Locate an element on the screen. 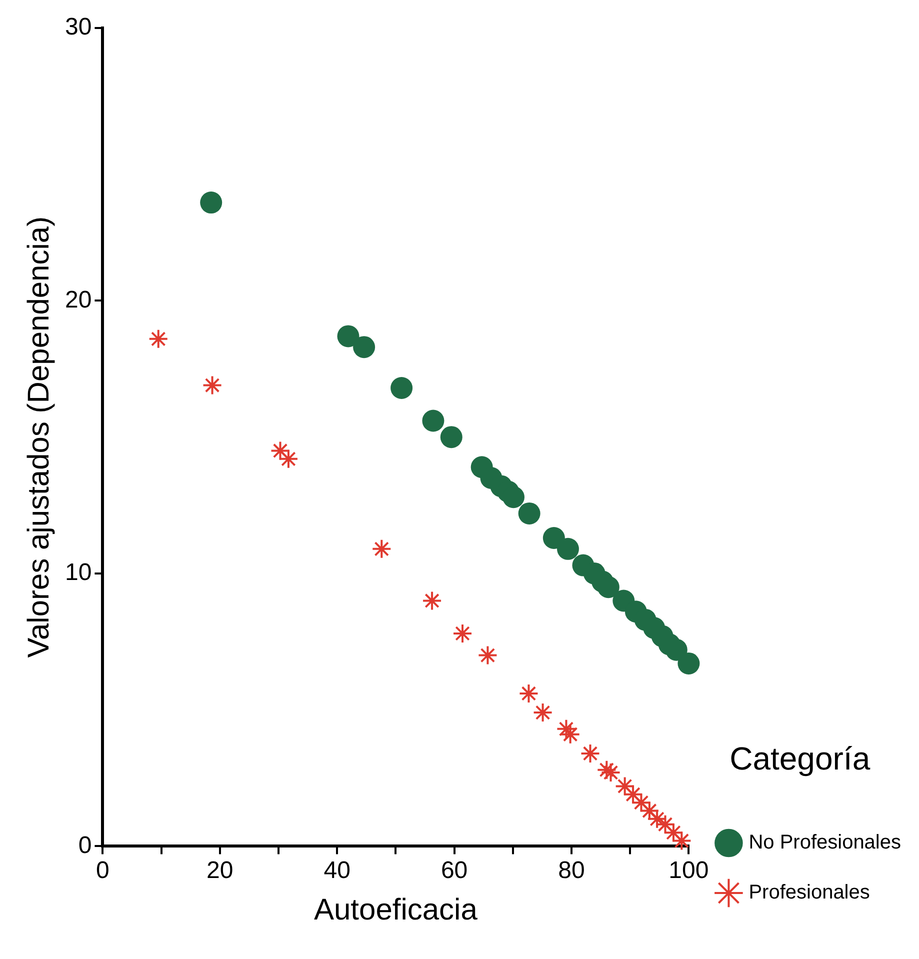 This screenshot has height=959, width=919. y-tick-label: 0 is located at coordinates (85, 845).